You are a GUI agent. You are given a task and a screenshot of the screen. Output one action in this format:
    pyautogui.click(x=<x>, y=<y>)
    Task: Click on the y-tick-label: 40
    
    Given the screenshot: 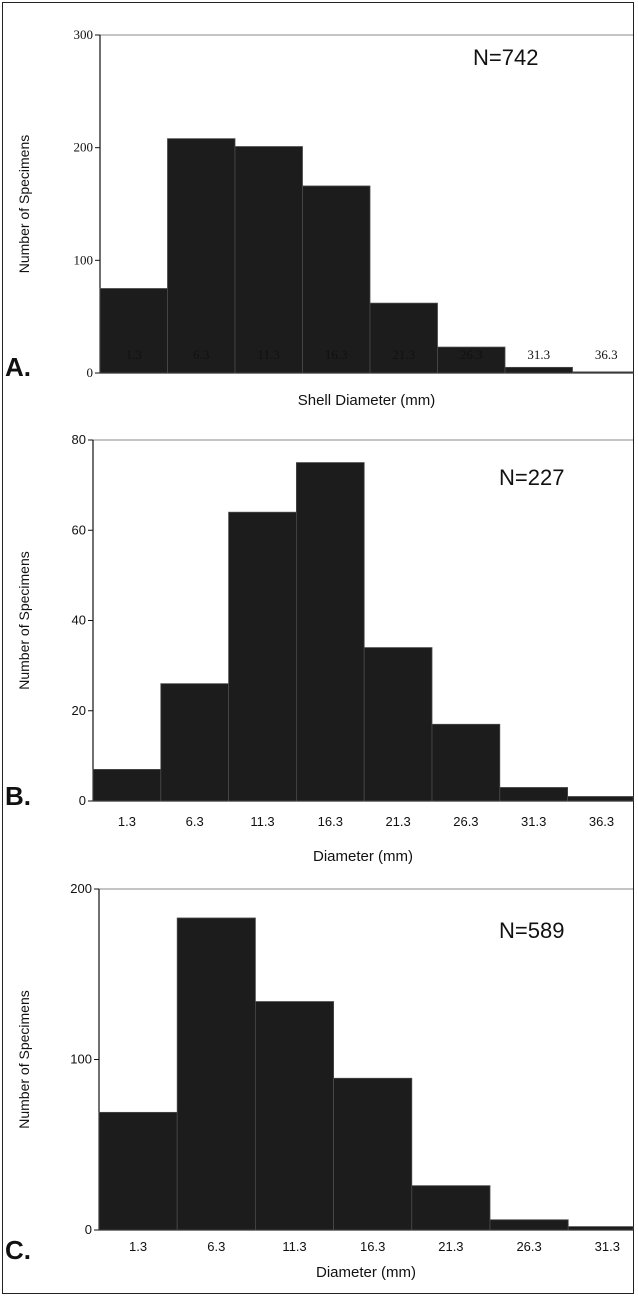 What is the action you would take?
    pyautogui.click(x=79, y=620)
    